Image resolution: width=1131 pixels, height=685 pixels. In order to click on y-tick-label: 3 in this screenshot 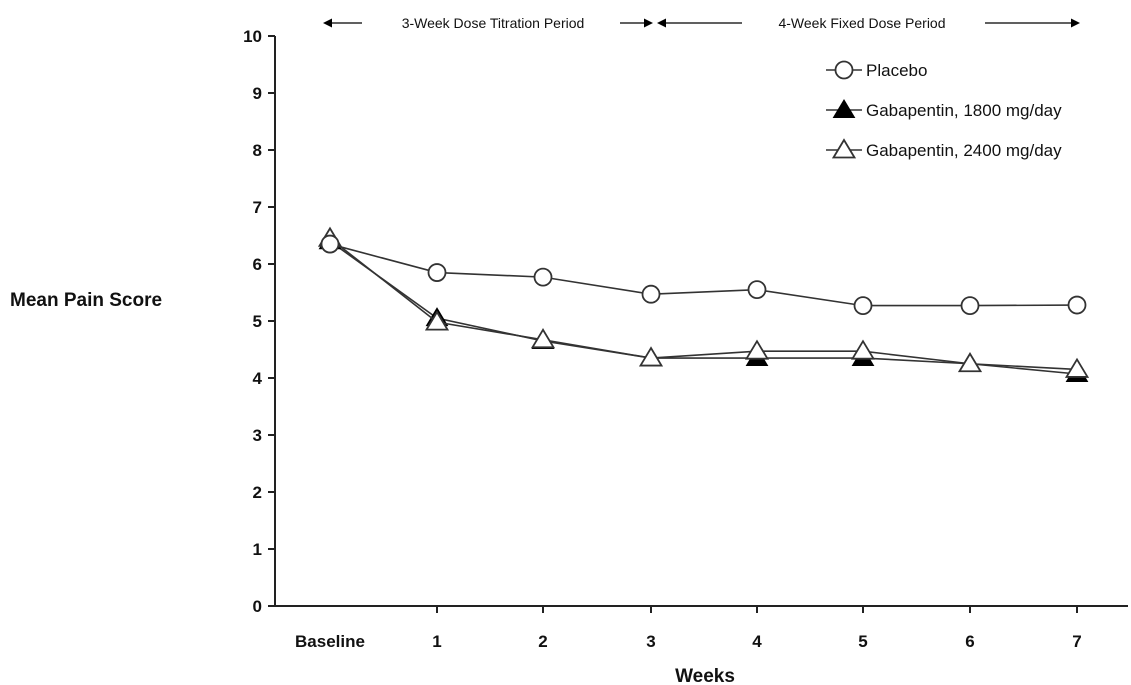, I will do `click(257, 435)`.